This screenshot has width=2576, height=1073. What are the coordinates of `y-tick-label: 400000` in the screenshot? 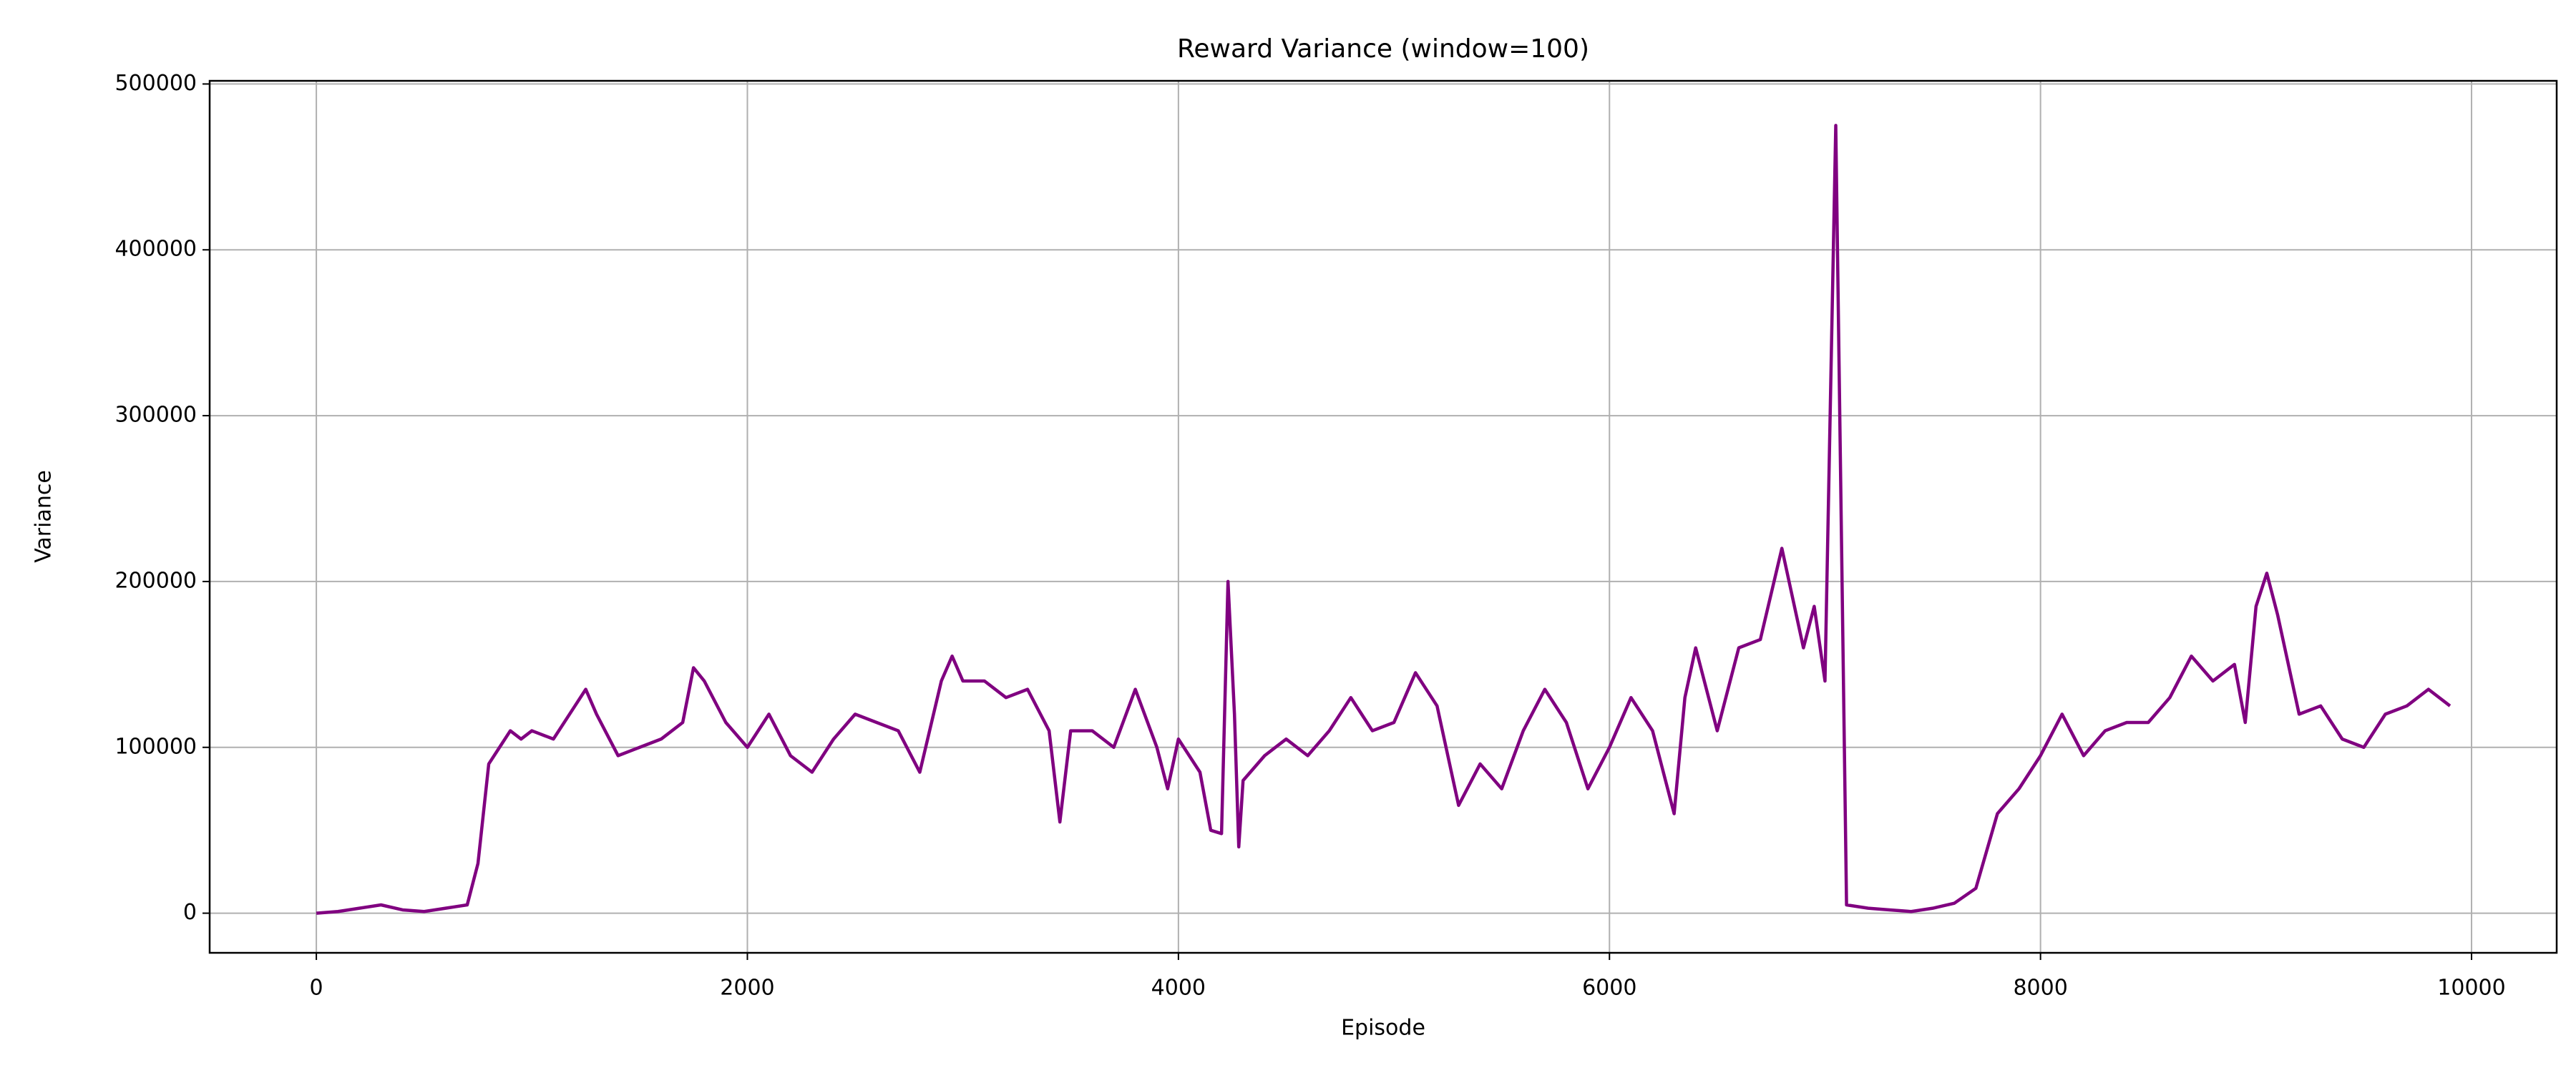 It's located at (155, 250).